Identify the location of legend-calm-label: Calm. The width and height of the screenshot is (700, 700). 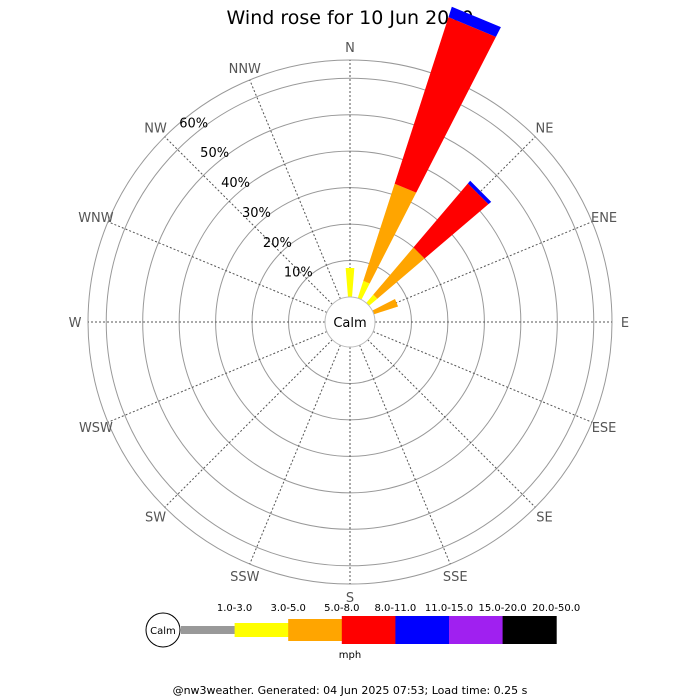
(163, 631).